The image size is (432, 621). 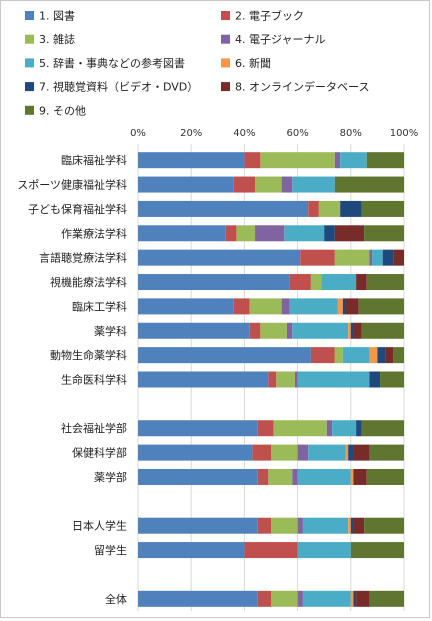 What do you see at coordinates (352, 257) in the screenshot?
I see `bar-segment-row5-series3` at bounding box center [352, 257].